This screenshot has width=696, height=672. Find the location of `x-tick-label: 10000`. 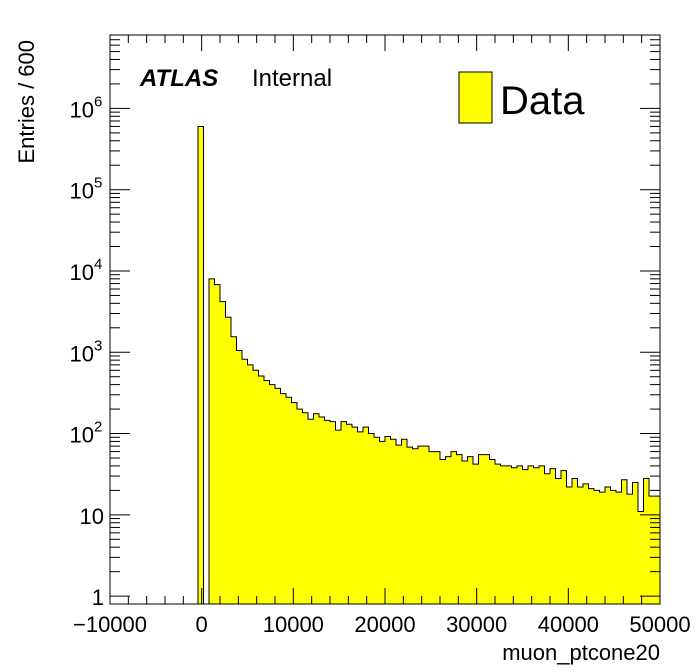

x-tick-label: 10000 is located at coordinates (293, 624).